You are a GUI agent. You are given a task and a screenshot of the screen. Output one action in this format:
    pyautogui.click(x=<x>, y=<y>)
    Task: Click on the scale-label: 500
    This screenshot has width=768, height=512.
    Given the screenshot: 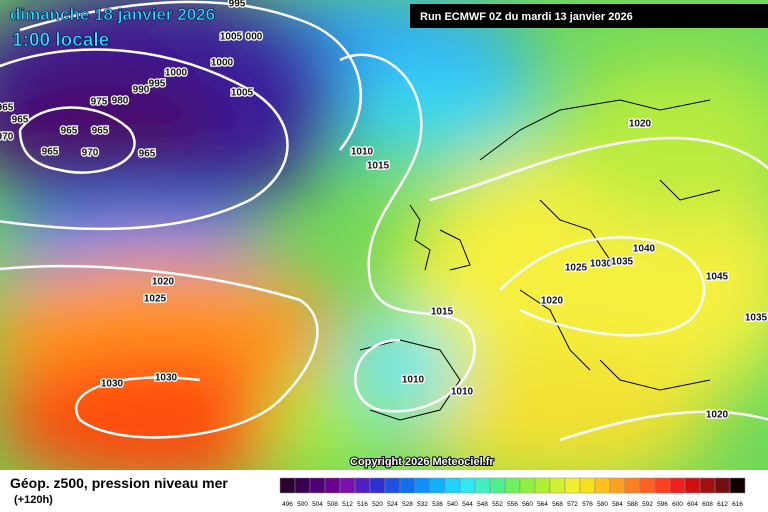 What is the action you would take?
    pyautogui.click(x=302, y=504)
    